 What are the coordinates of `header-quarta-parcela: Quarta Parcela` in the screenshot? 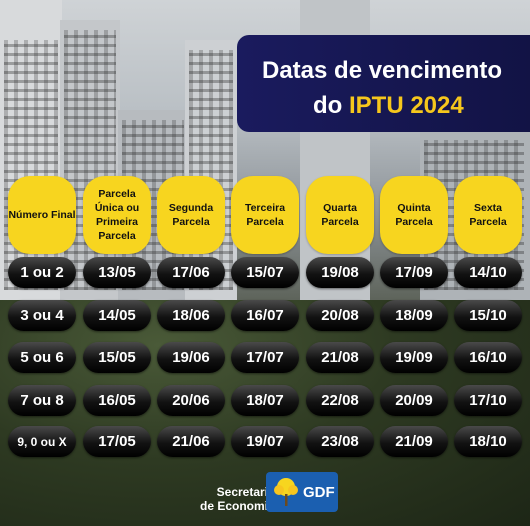 It's located at (340, 215).